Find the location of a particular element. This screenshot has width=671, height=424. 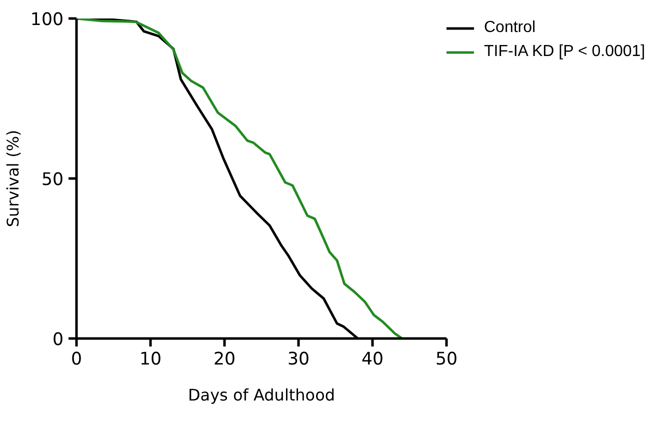

y-axis-title: Survival (%) is located at coordinates (12, 179).